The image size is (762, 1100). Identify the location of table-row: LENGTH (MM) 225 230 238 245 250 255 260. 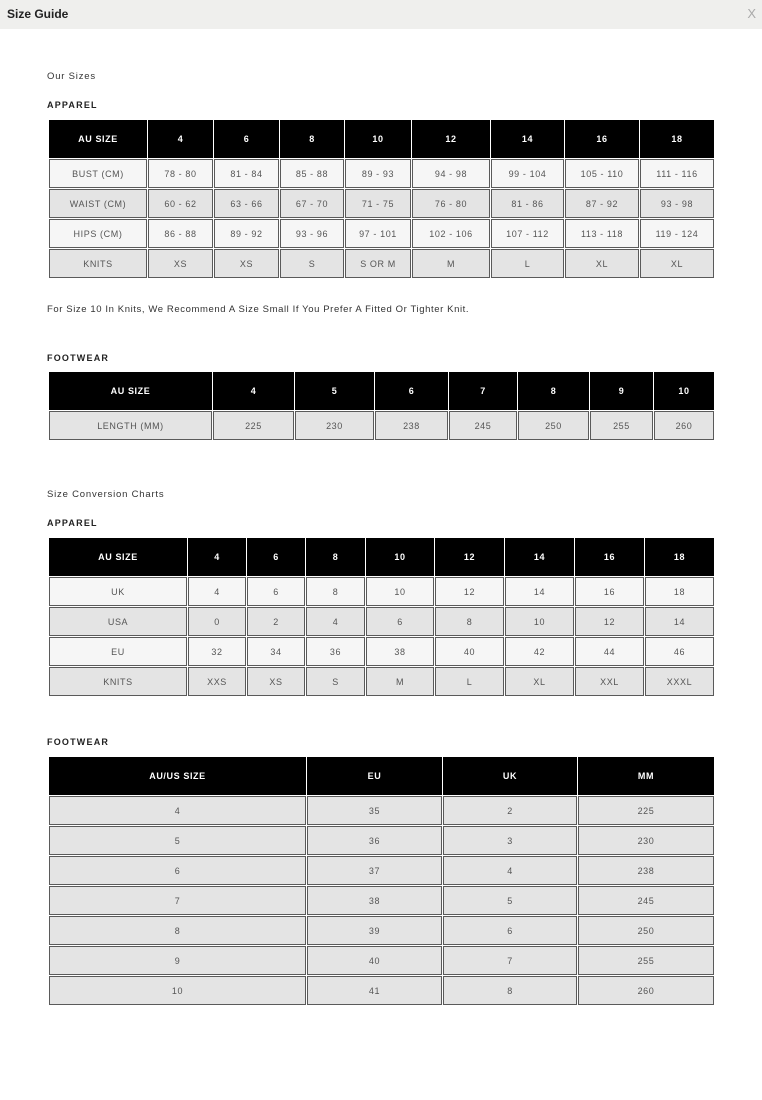
(381, 425).